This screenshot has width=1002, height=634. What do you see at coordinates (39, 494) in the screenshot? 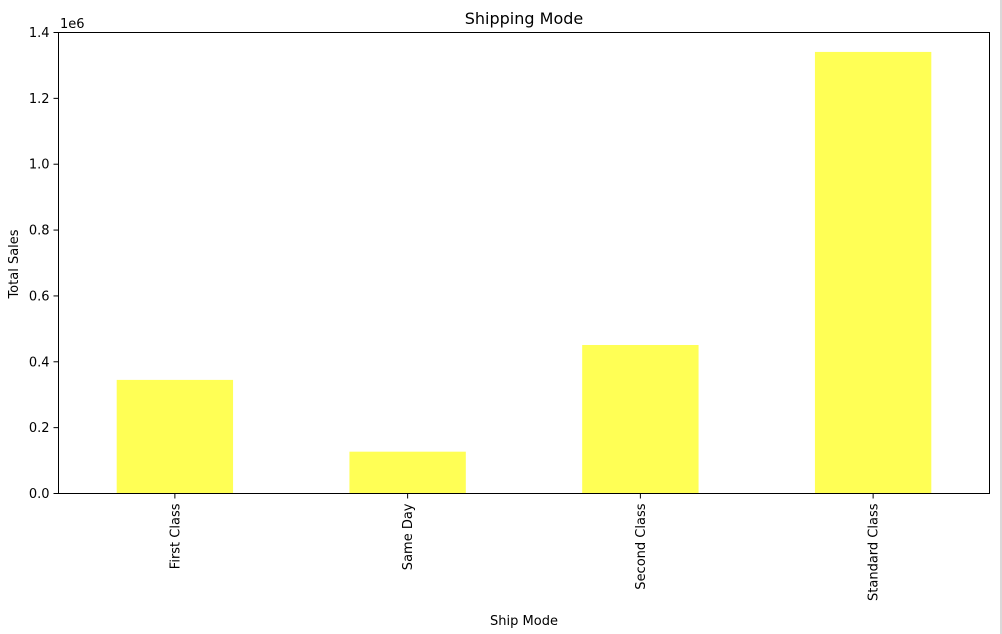
I see `y-tick-label: 0.0` at bounding box center [39, 494].